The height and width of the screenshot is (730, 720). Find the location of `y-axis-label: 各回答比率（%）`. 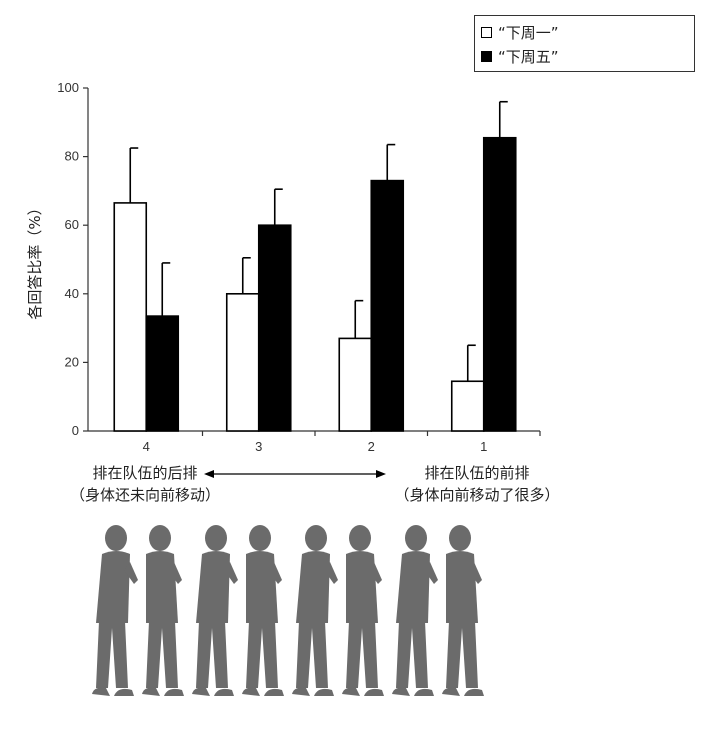

y-axis-label: 各回答比率（%） is located at coordinates (35, 259).